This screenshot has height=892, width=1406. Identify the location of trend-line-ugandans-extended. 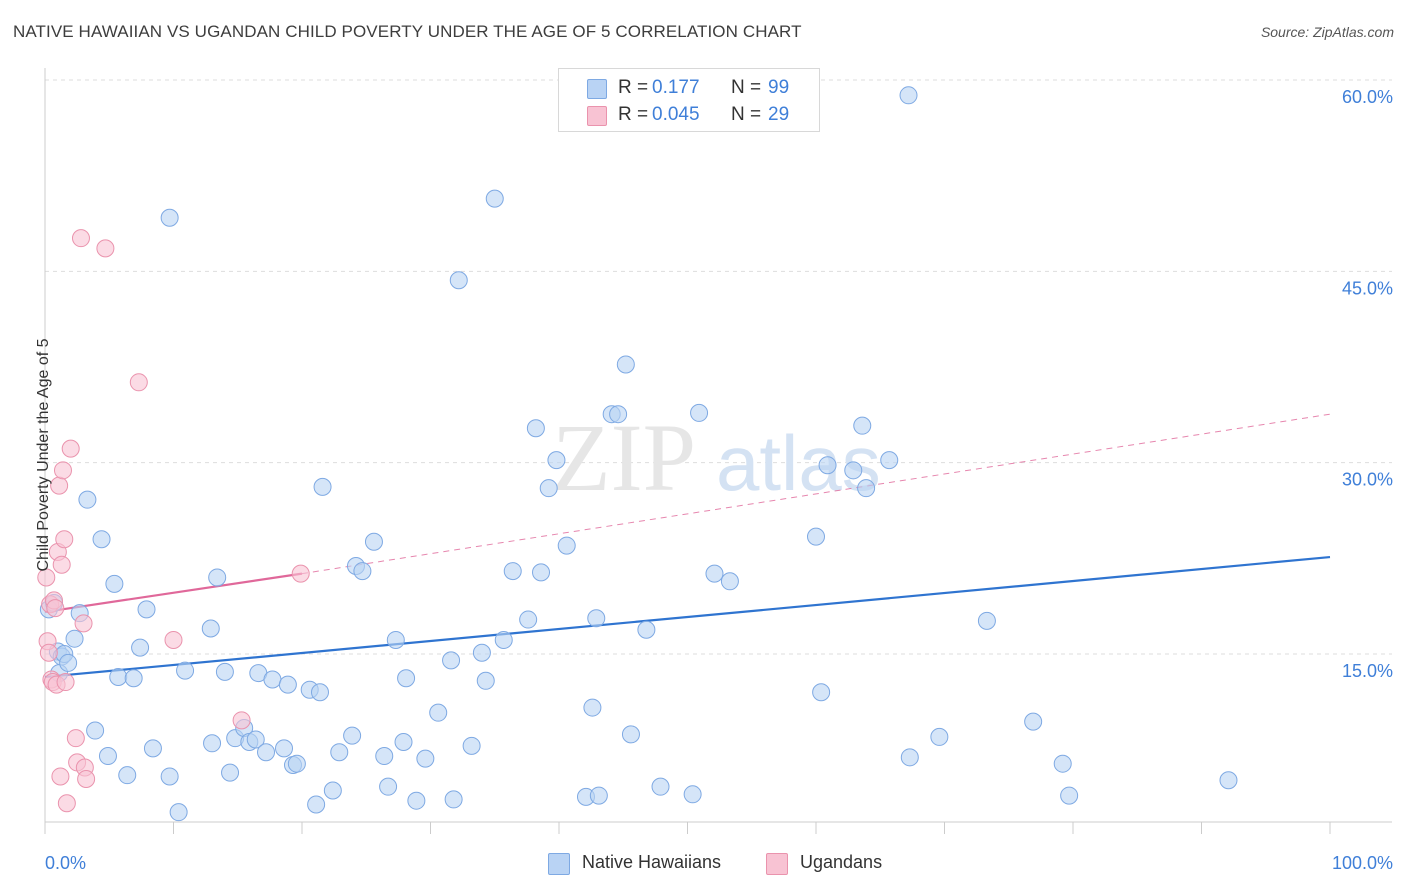
(816, 494).